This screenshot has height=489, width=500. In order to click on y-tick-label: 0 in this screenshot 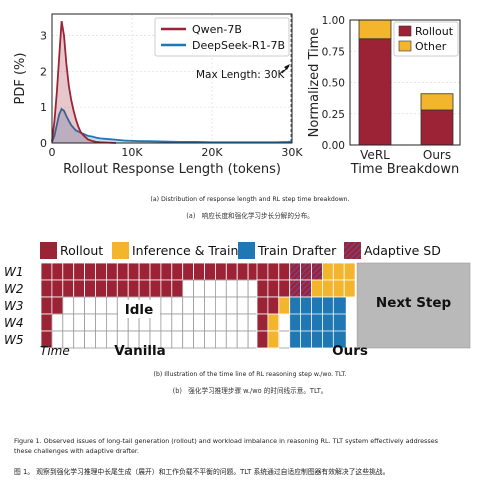, I will do `click(43, 143)`.